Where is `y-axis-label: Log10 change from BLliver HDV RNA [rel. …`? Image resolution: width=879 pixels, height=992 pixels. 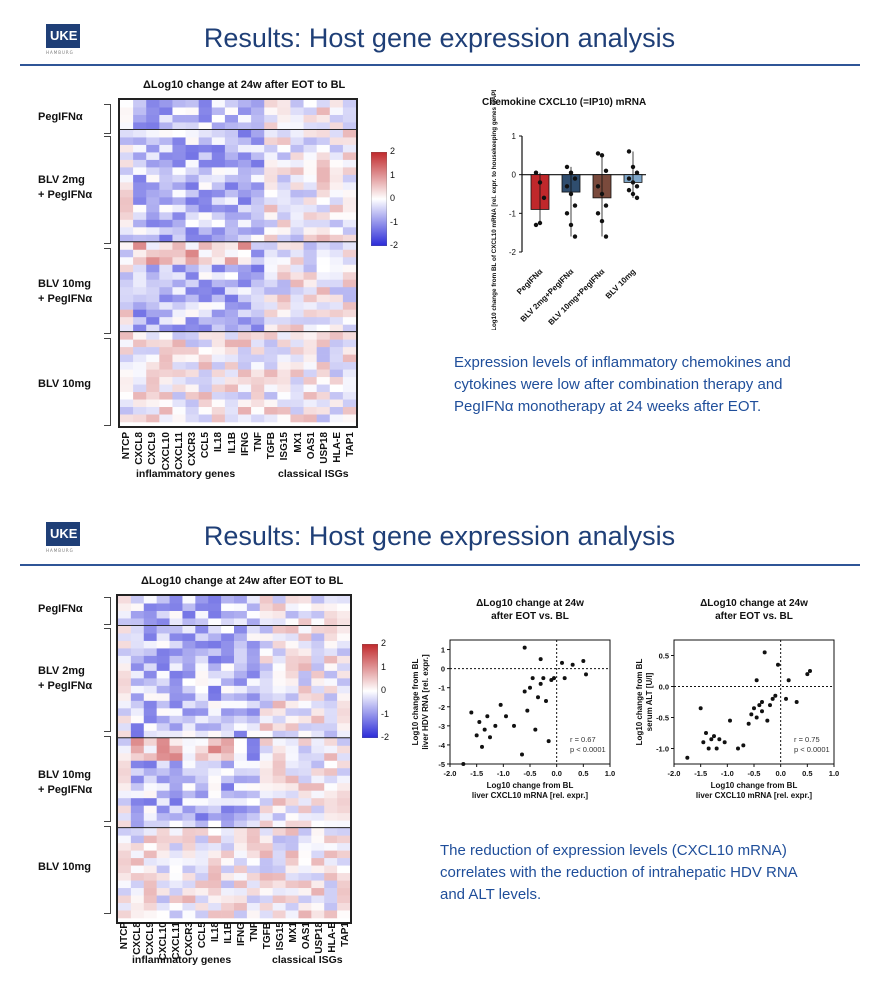
y-axis-label: Log10 change from BLliver HDV RNA [rel. … is located at coordinates (420, 702).